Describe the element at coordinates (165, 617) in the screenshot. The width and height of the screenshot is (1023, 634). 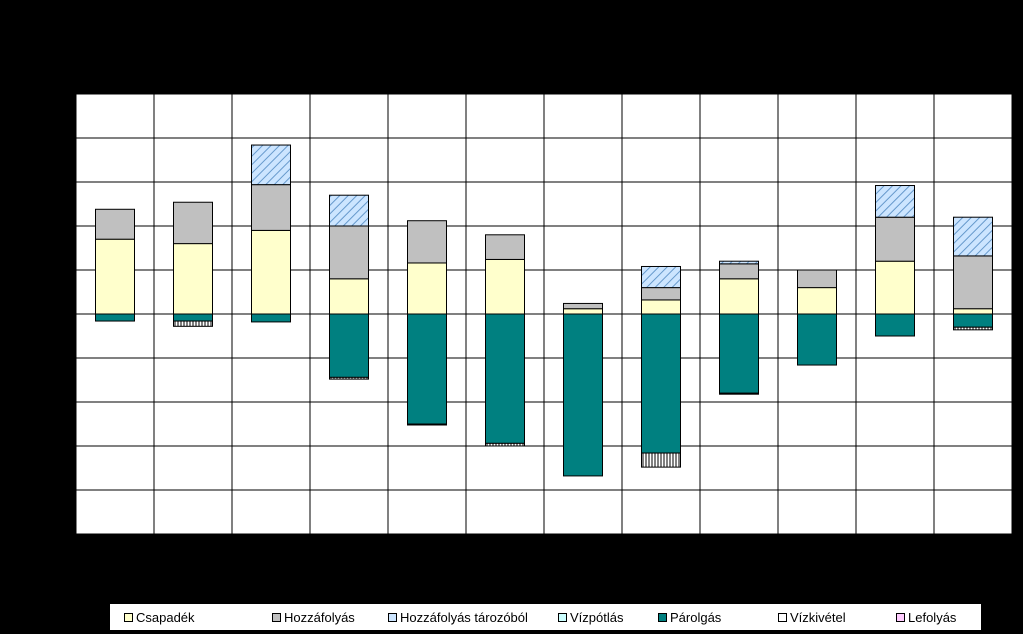
I see `legend-label: Csapadék` at that location.